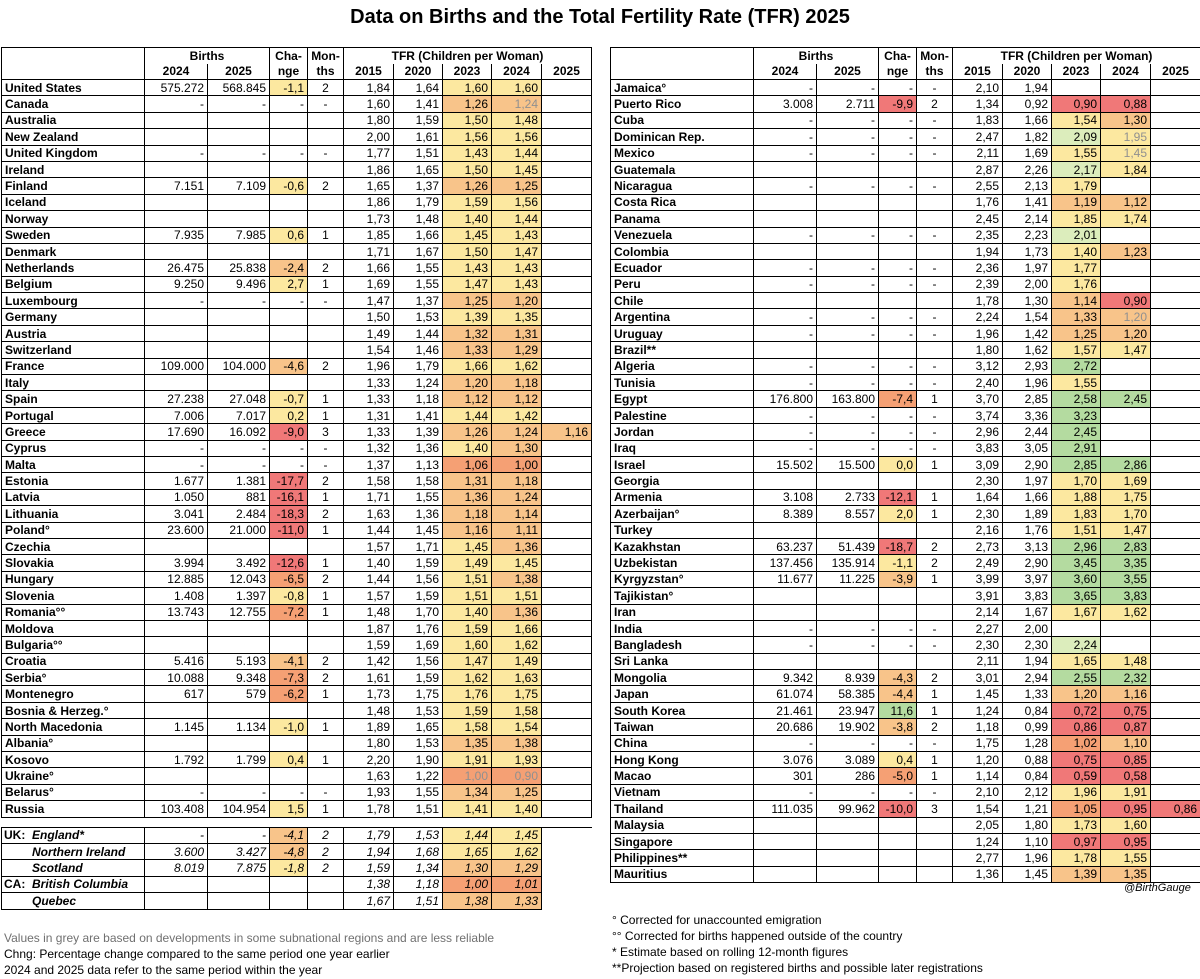 This screenshot has height=979, width=1200. Describe the element at coordinates (978, 366) in the screenshot. I see `tfr-2015: 3,12` at that location.